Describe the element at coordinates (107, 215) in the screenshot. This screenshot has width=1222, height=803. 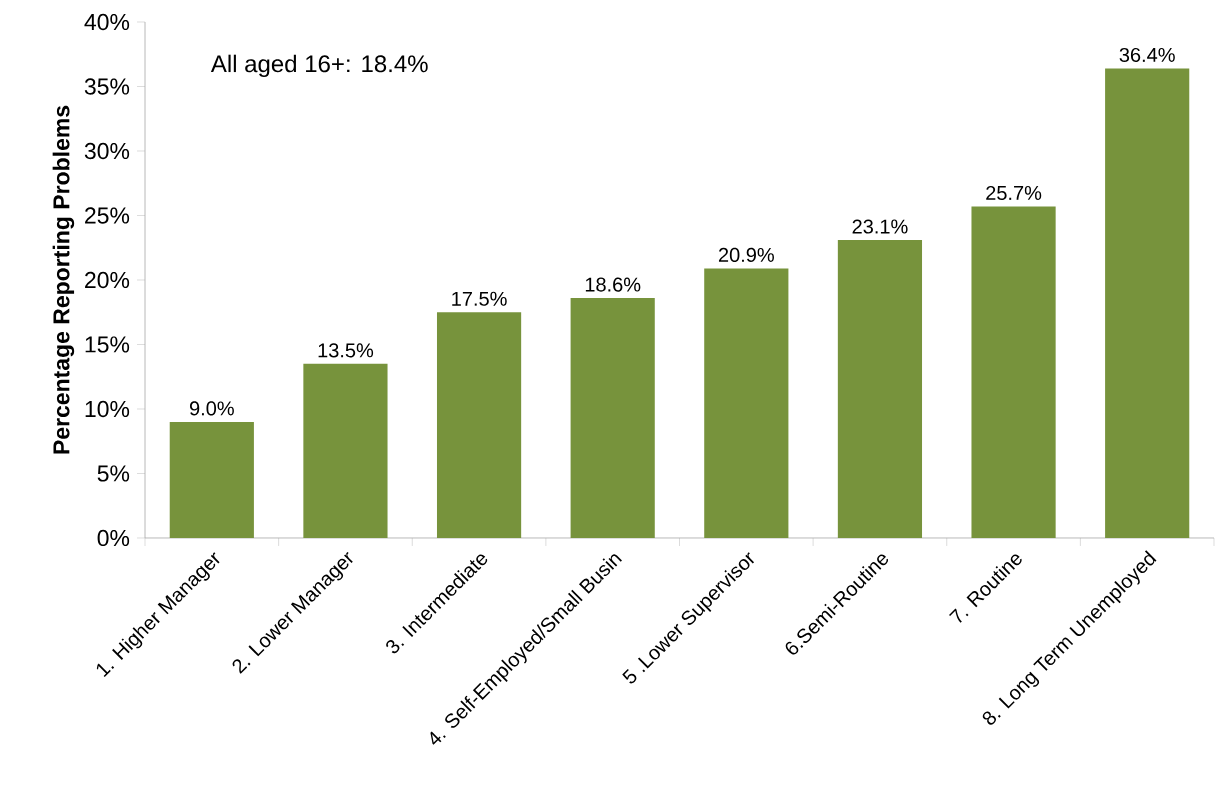
I see `y-tick-label: 25%` at that location.